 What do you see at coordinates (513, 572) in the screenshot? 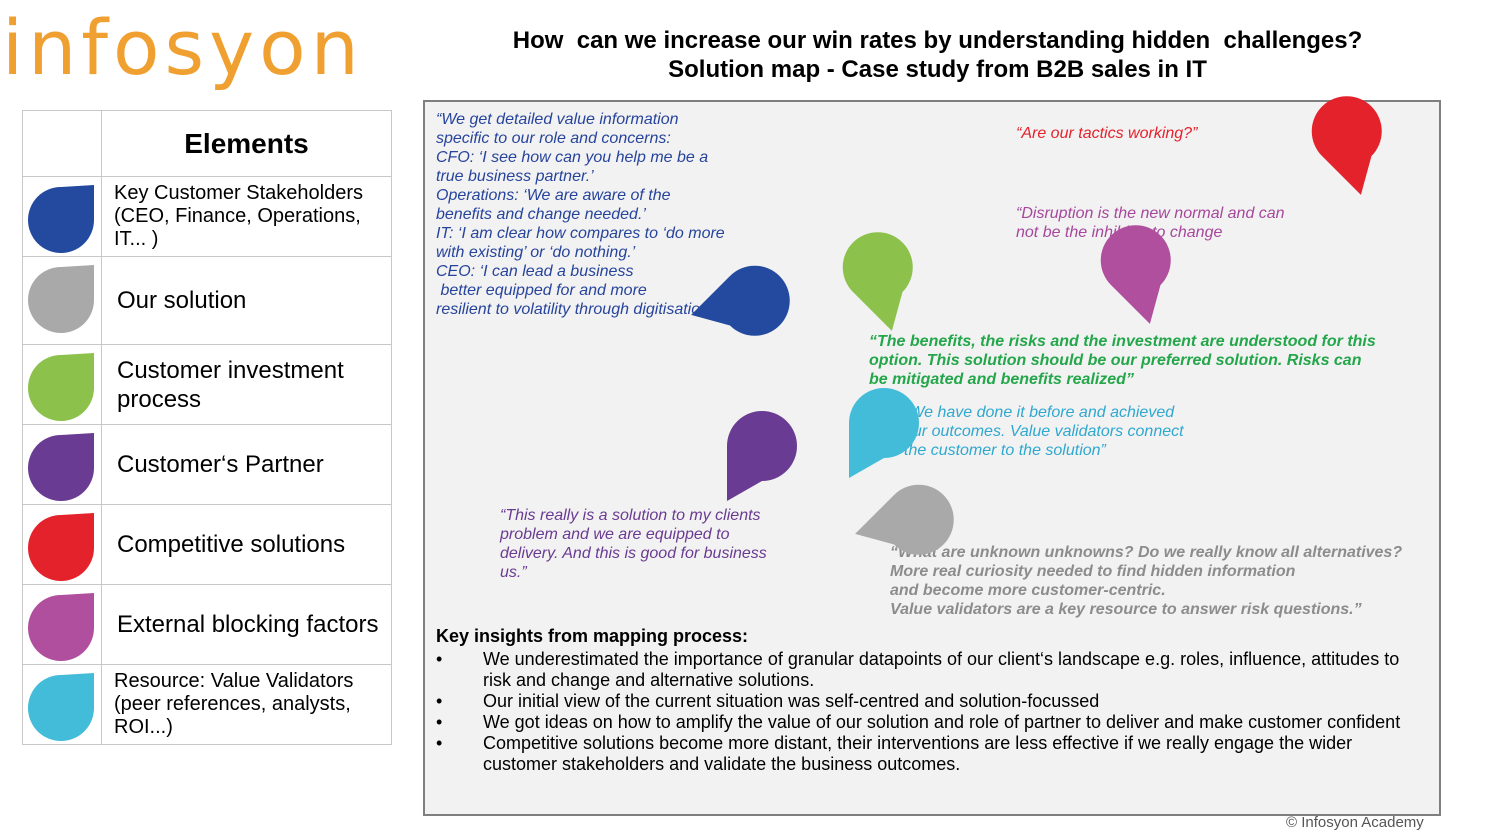
I see `quote-line: us.”` at bounding box center [513, 572].